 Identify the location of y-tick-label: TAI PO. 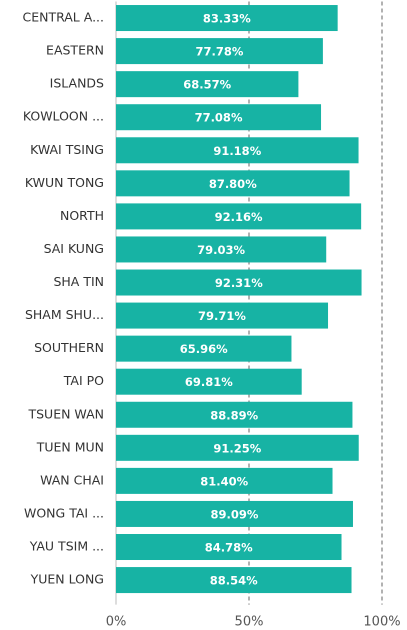
(83, 380).